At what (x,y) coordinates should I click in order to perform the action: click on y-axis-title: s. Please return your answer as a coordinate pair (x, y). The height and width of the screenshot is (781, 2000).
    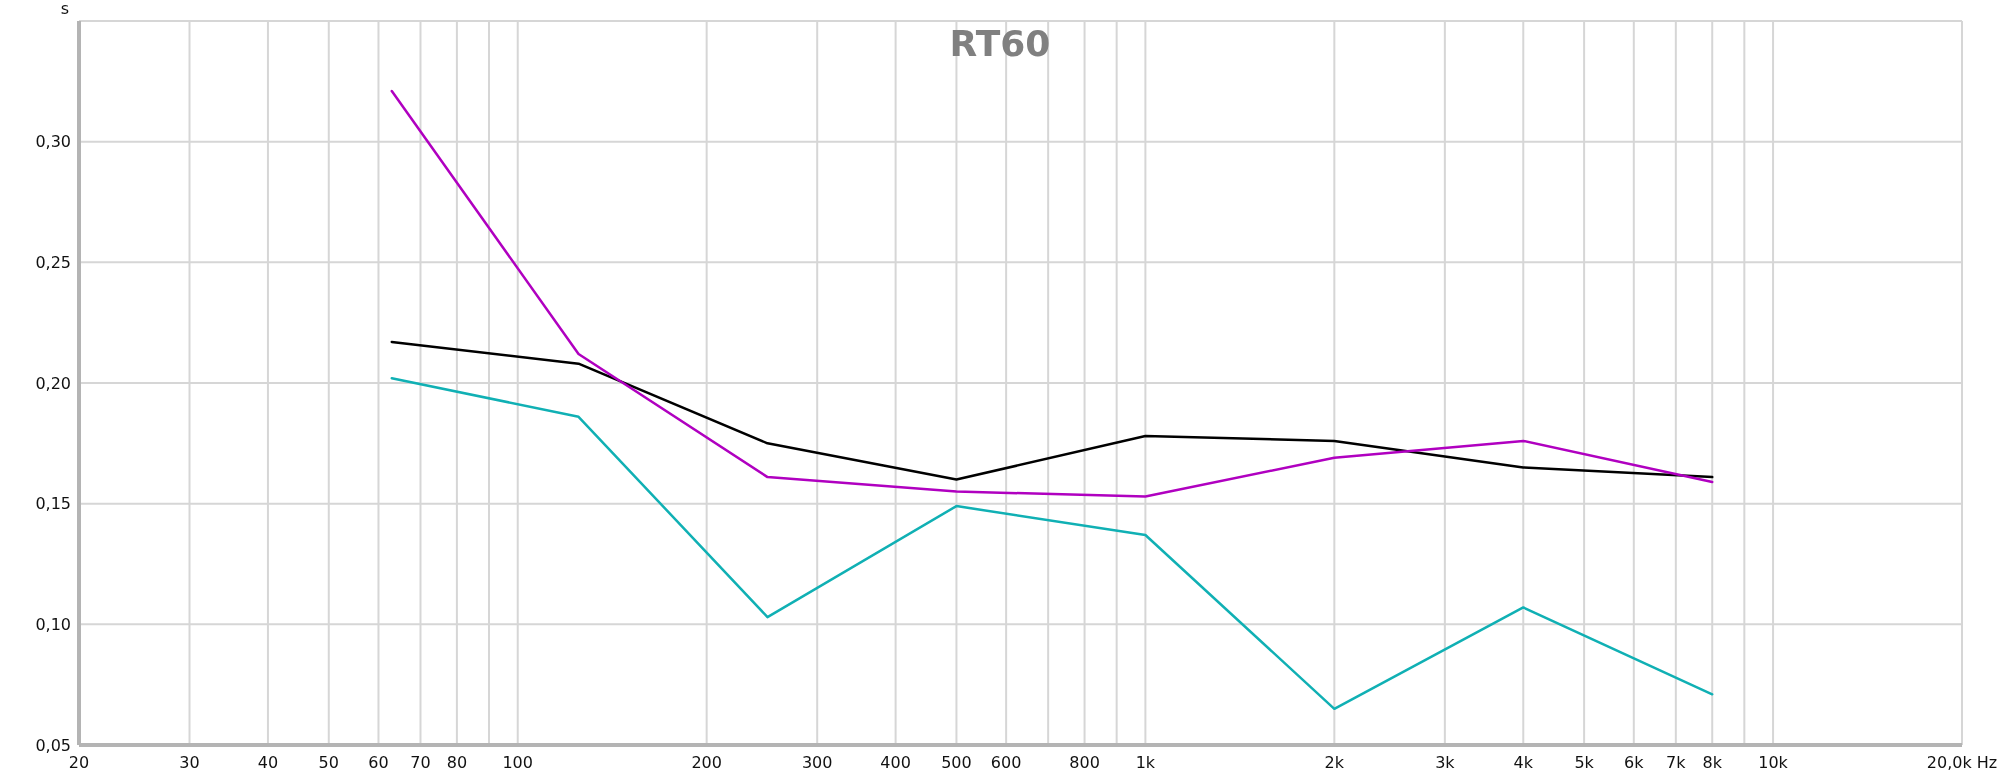
    Looking at the image, I should click on (65, 9).